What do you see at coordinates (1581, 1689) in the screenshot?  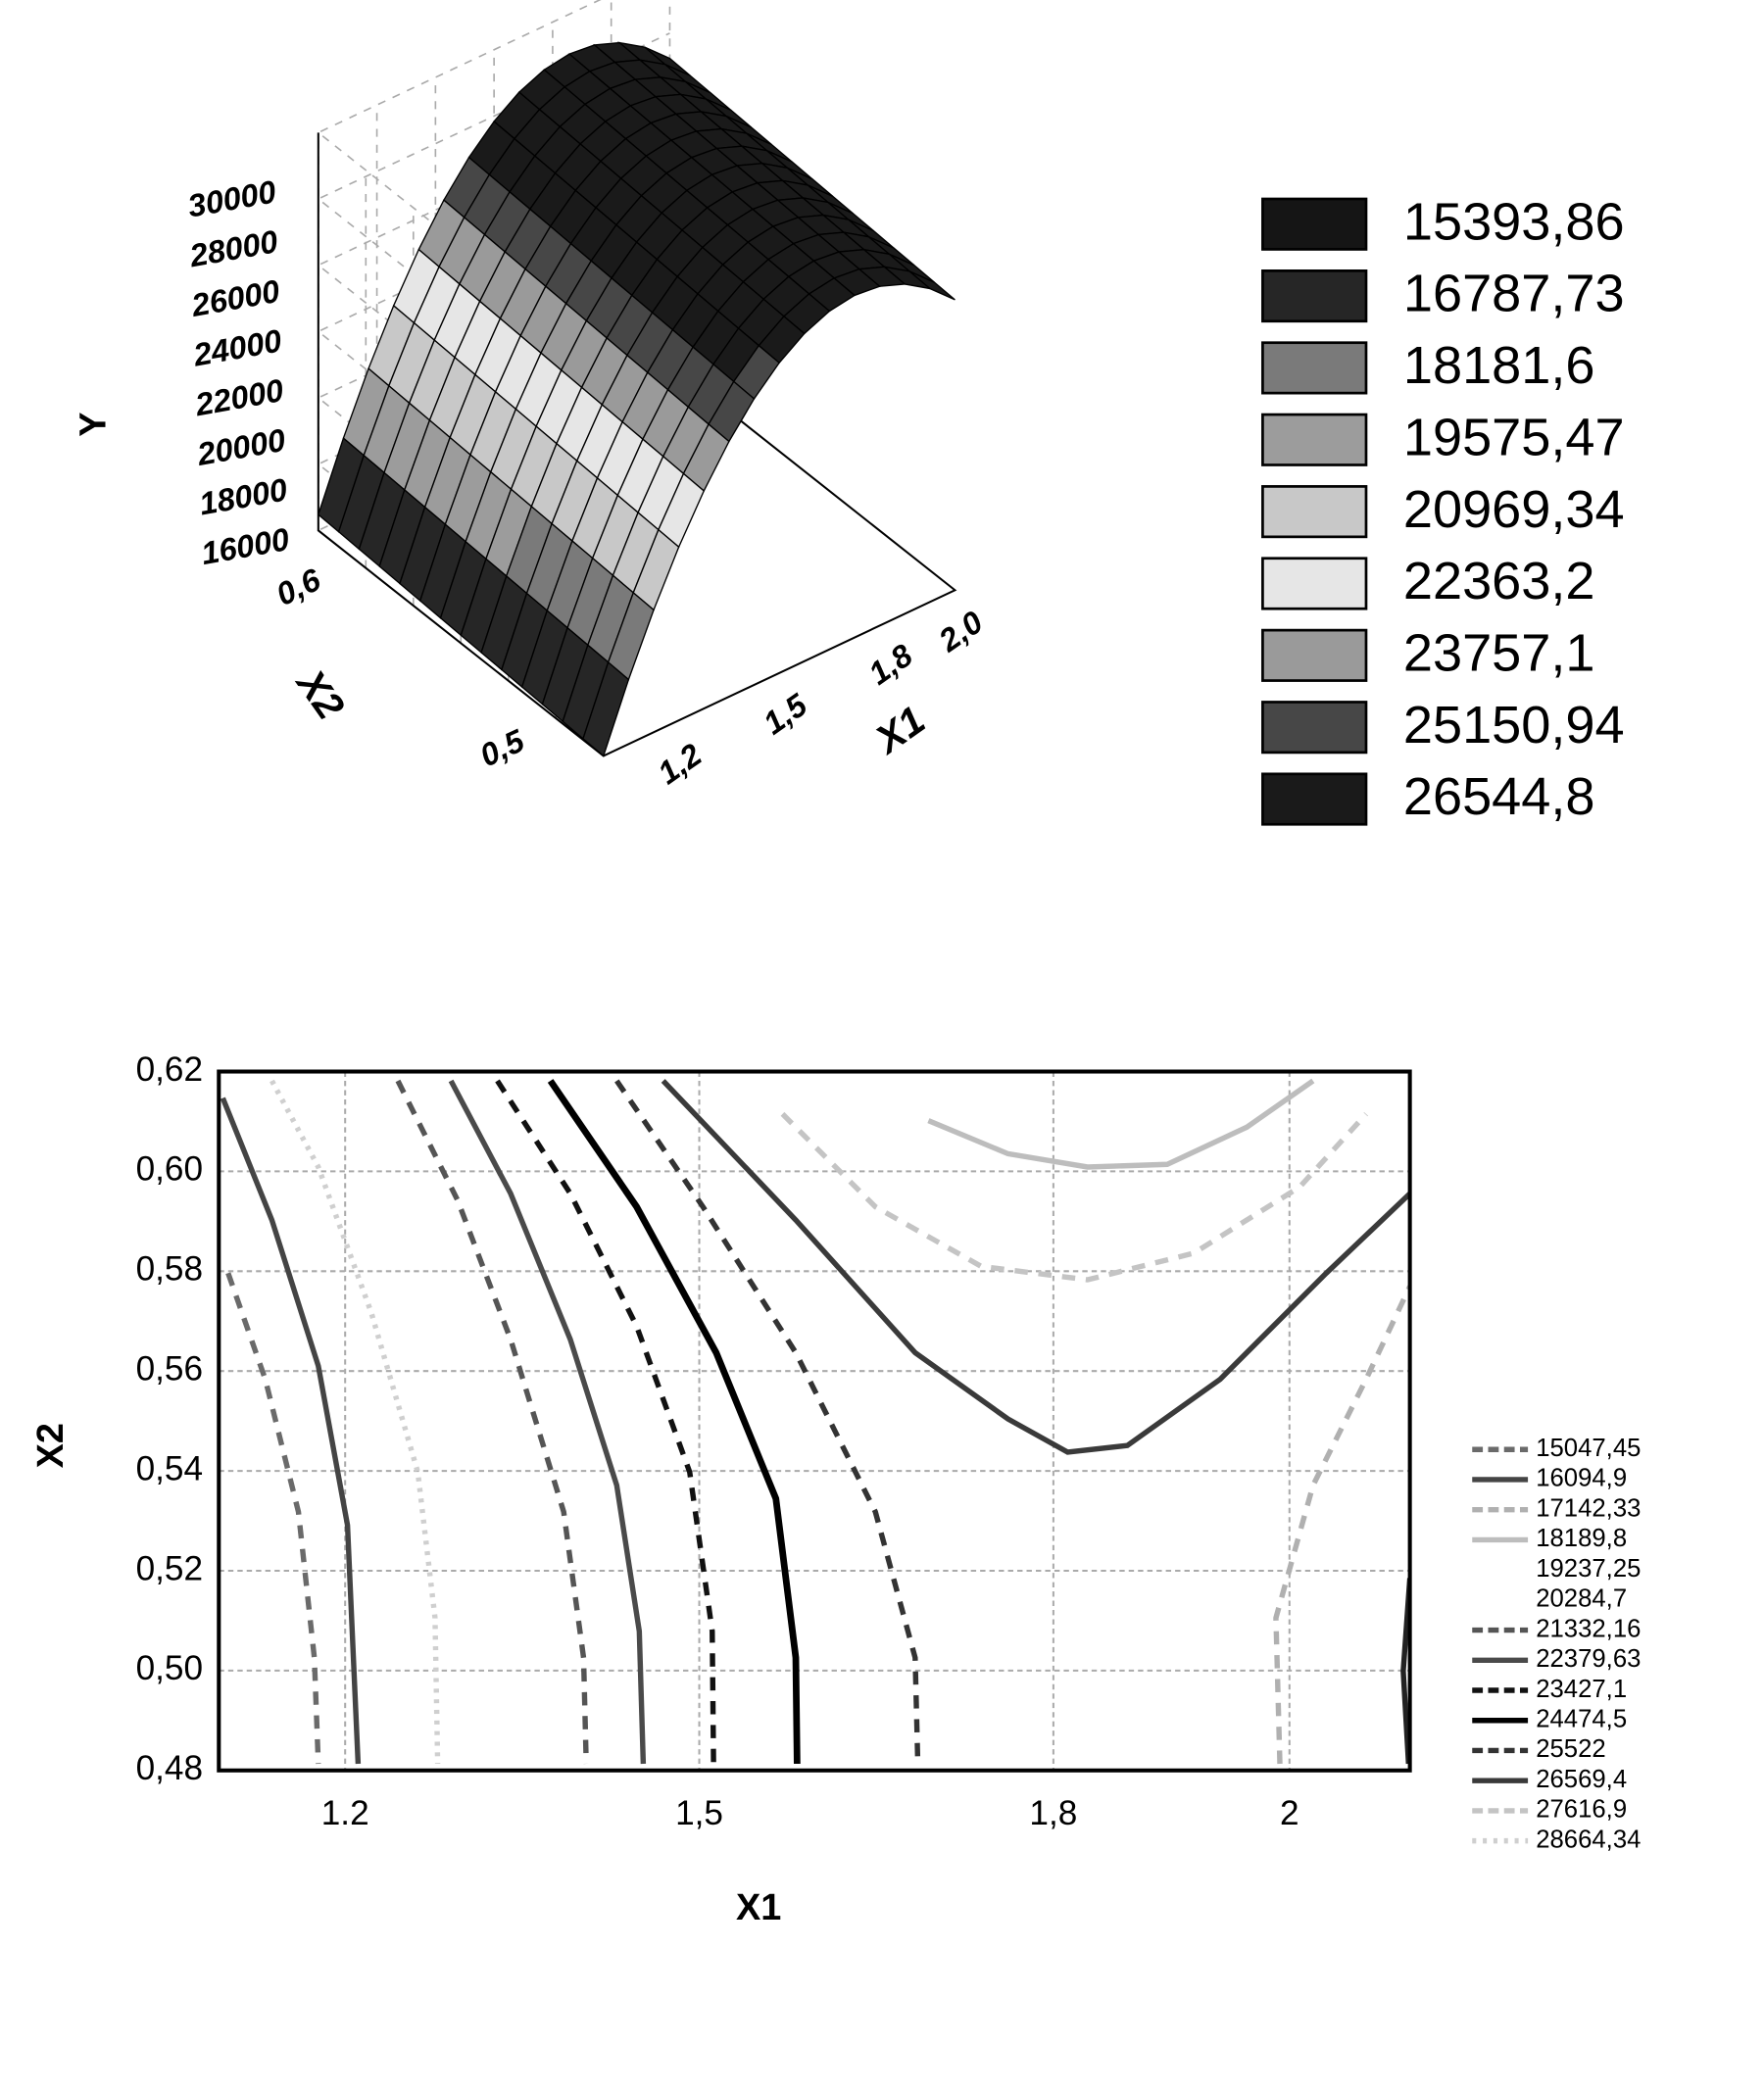 I see `legend-label: 23427,1` at bounding box center [1581, 1689].